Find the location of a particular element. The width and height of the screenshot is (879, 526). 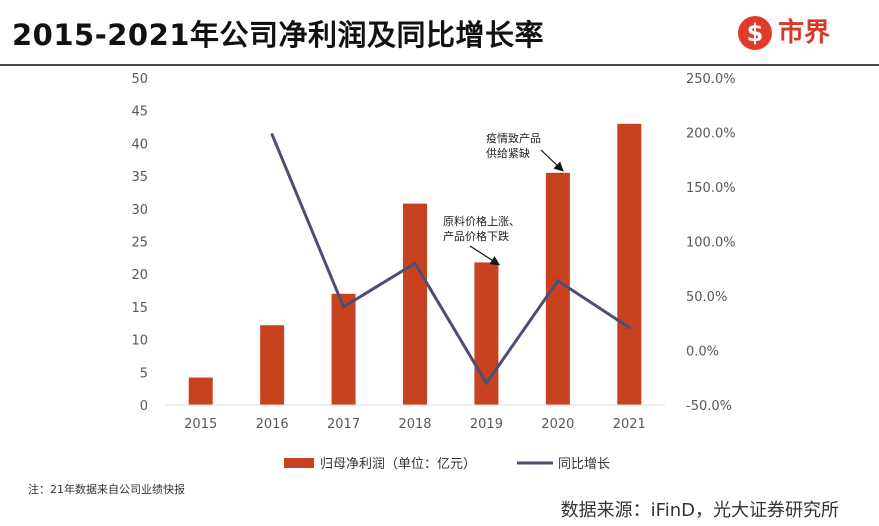

y-left-tick-label: 20 is located at coordinates (139, 275).